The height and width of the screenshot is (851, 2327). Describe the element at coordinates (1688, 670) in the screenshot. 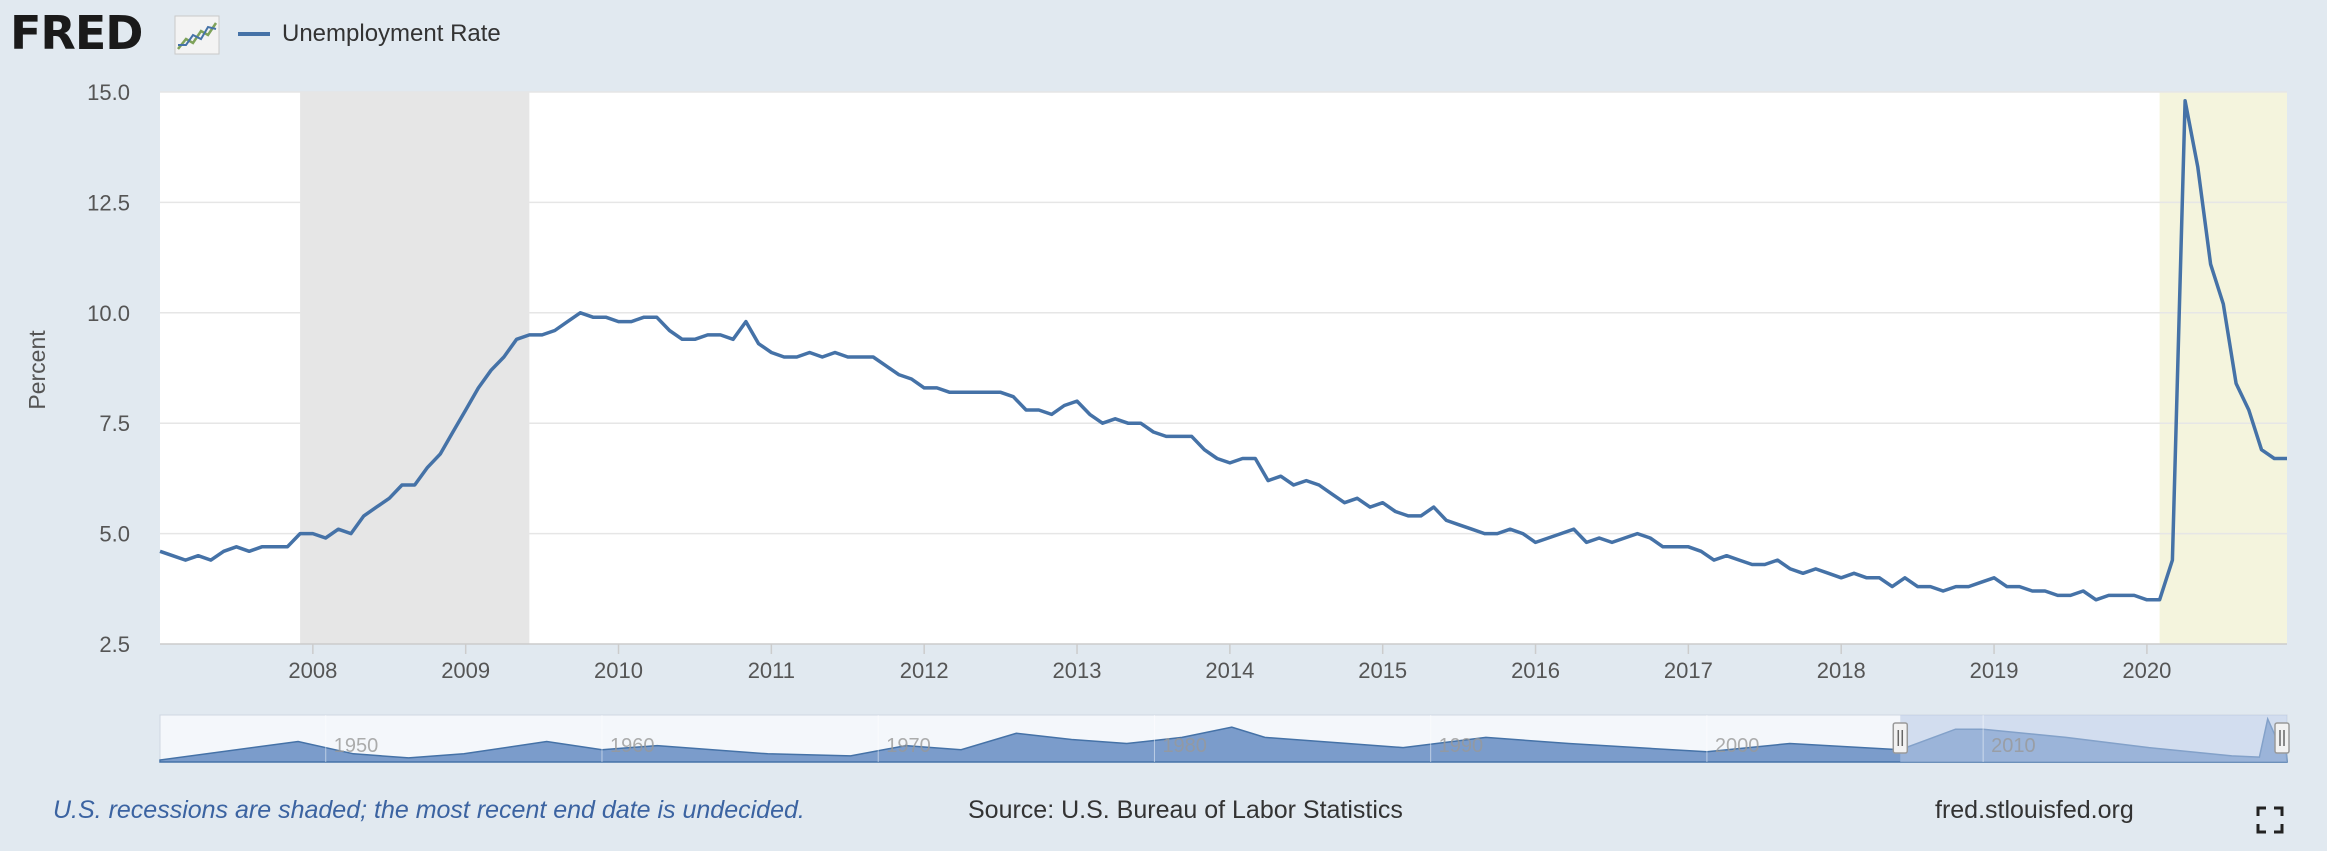

I see `x-tick-label: 2017` at that location.